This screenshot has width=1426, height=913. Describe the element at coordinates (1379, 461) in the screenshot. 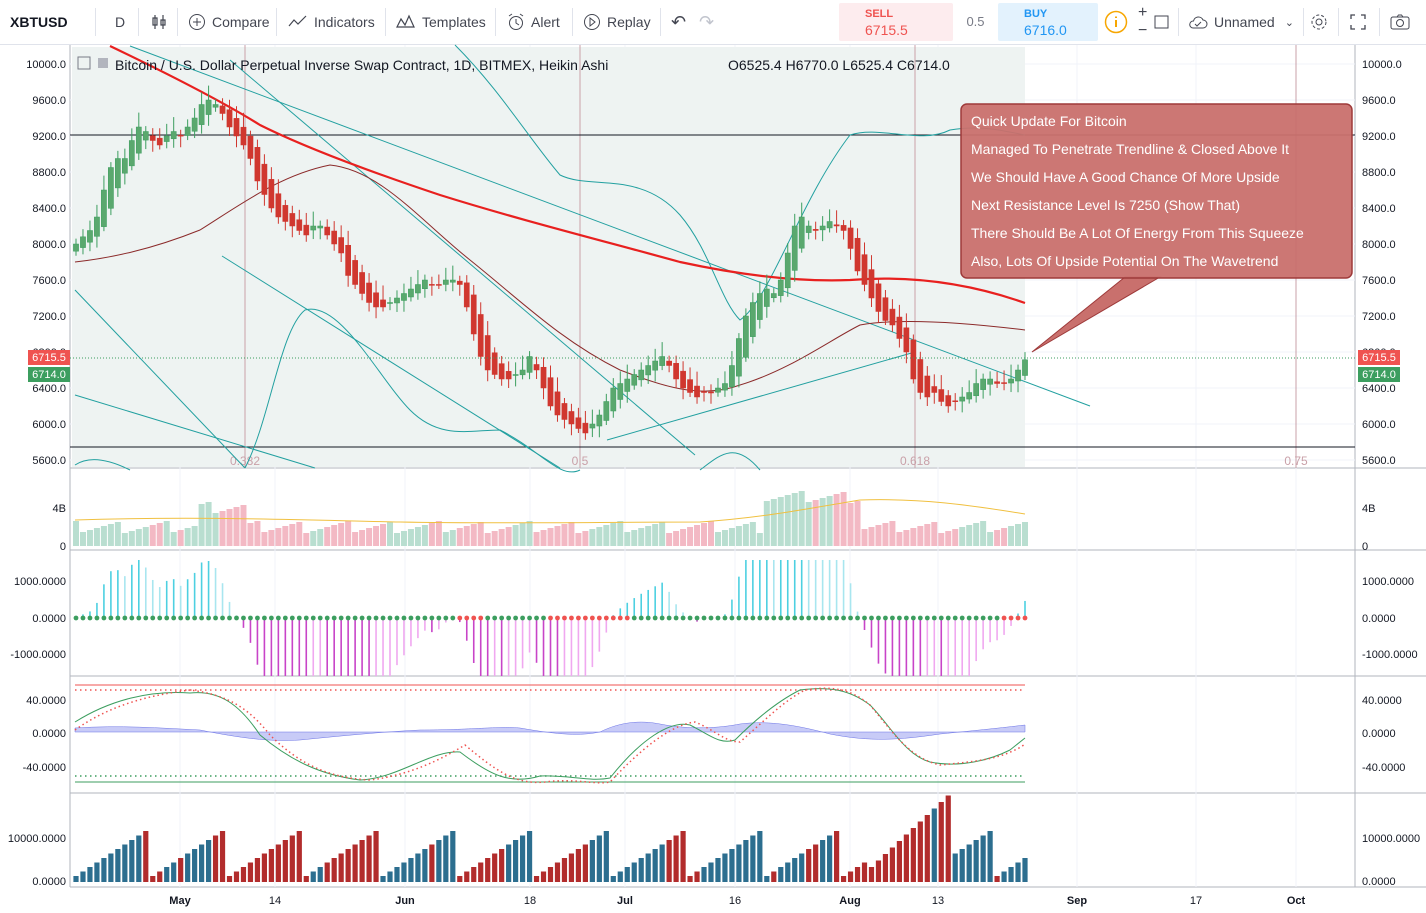

I see `price-tick-label: 5600.0` at that location.